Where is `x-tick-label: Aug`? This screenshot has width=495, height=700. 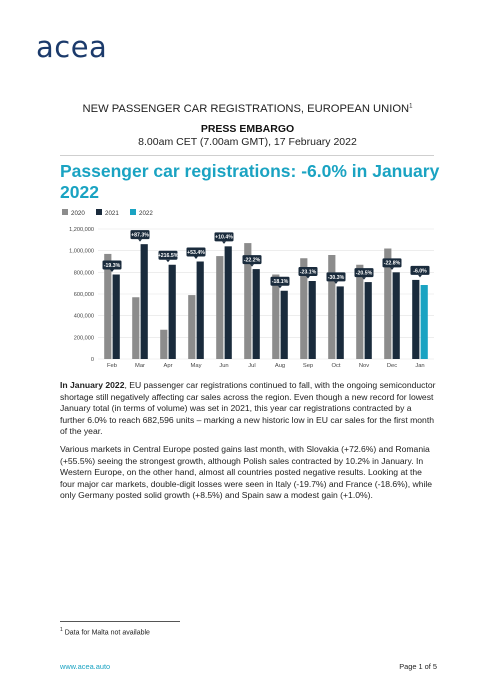
x-tick-label: Aug is located at coordinates (280, 366).